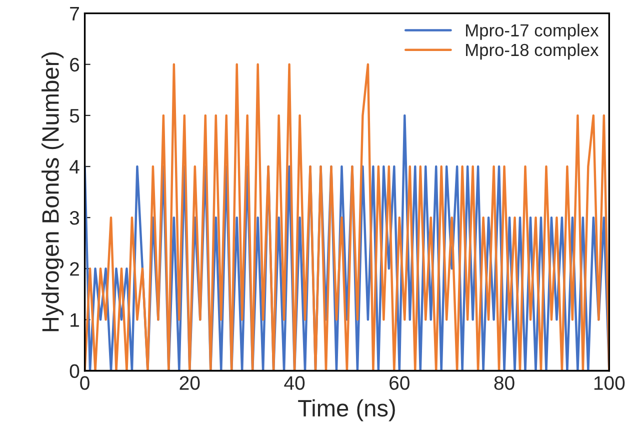  Describe the element at coordinates (75, 371) in the screenshot. I see `y-tick-label: 0` at that location.